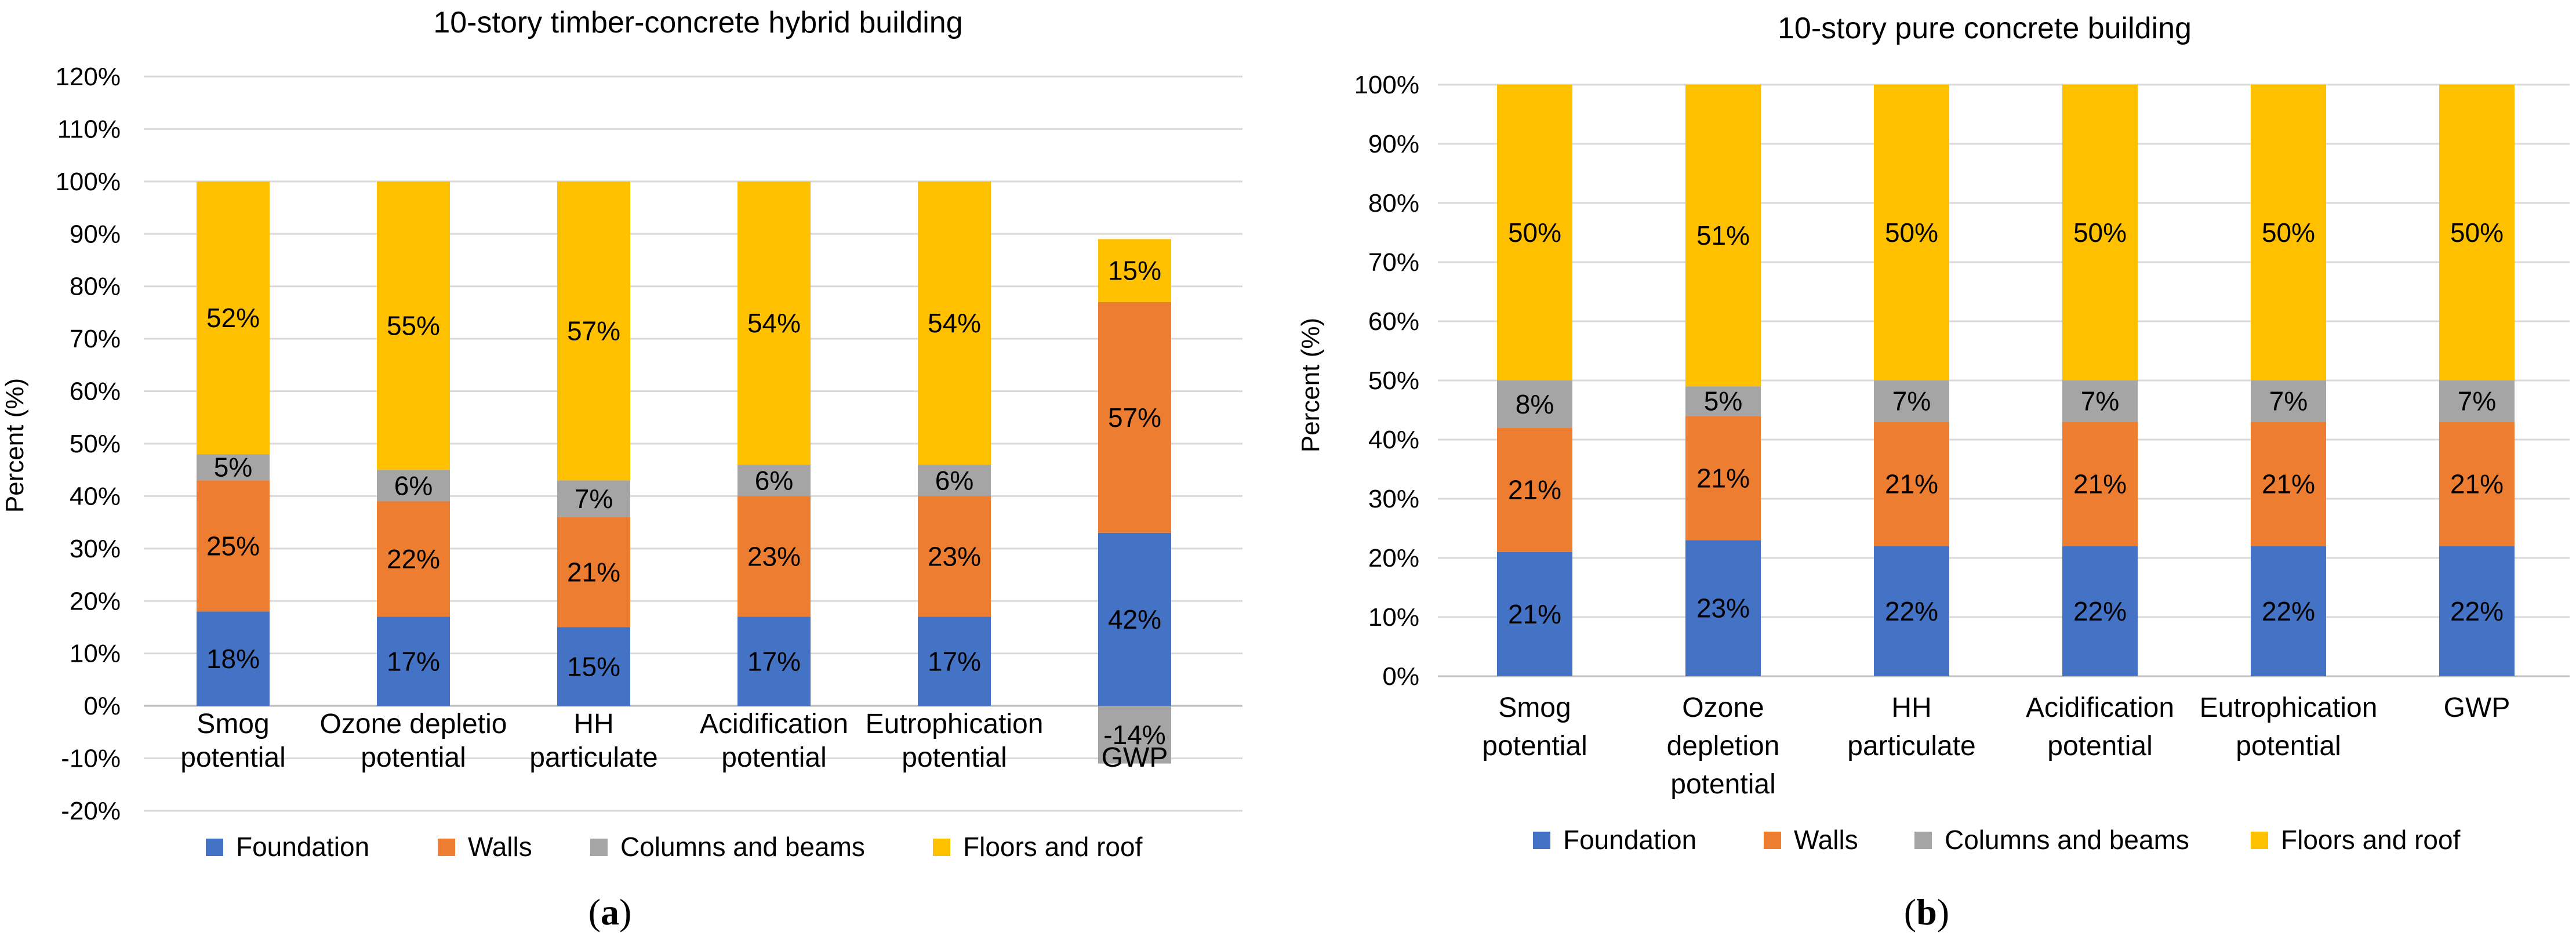  I want to click on data-label: 55%, so click(413, 326).